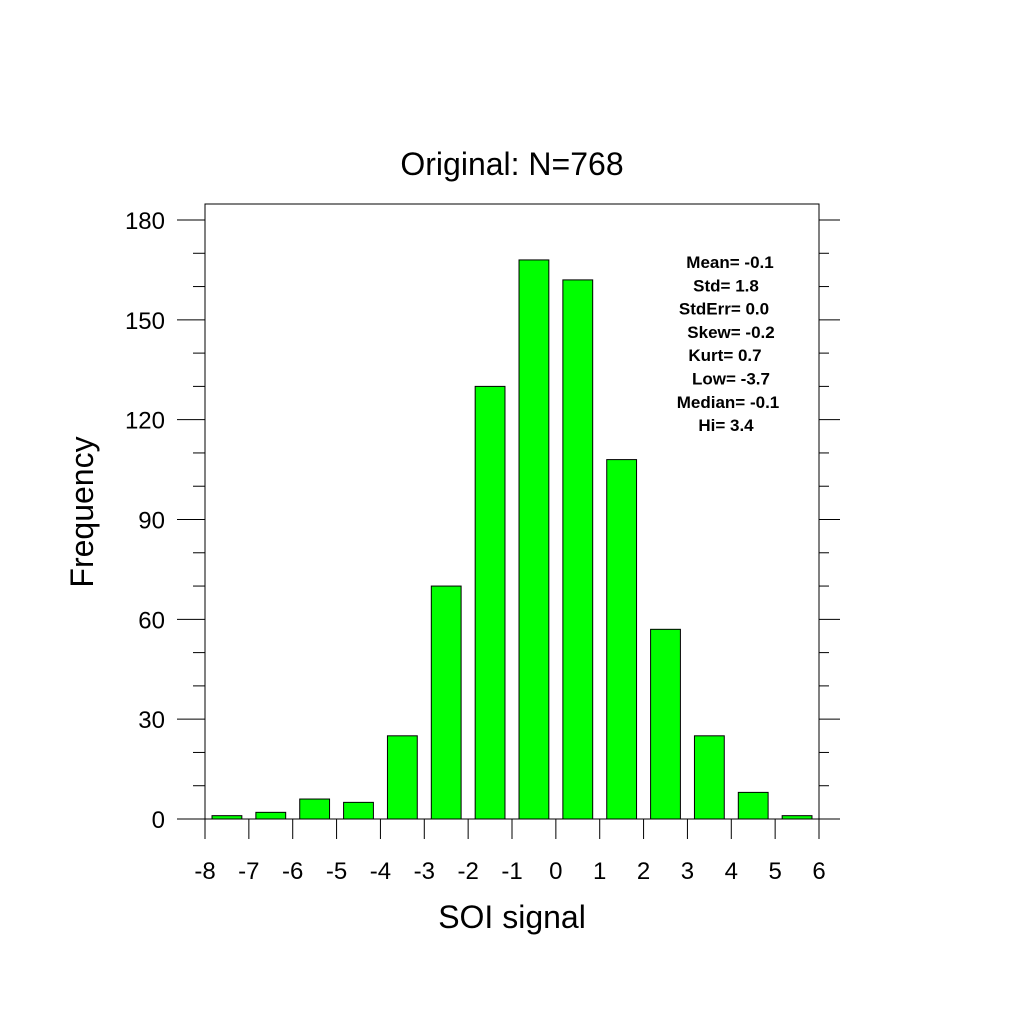  Describe the element at coordinates (204, 871) in the screenshot. I see `x-tick-label: -8` at that location.